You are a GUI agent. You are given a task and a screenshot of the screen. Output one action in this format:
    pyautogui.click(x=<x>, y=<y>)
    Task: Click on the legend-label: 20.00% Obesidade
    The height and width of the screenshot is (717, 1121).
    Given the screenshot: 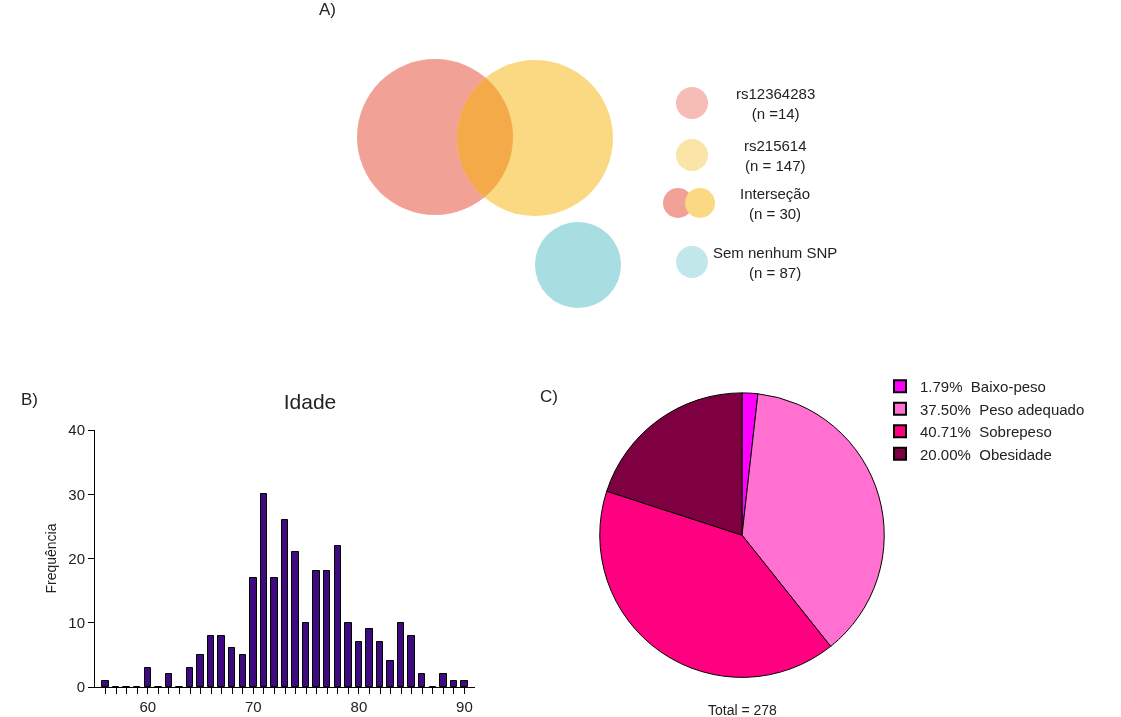 What is the action you would take?
    pyautogui.click(x=986, y=454)
    